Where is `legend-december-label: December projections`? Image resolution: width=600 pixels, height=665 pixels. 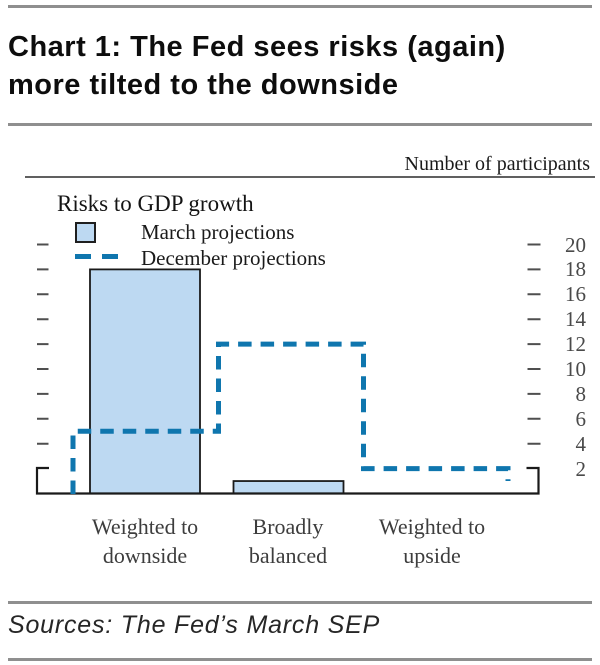
legend-december-label: December projections is located at coordinates (233, 258).